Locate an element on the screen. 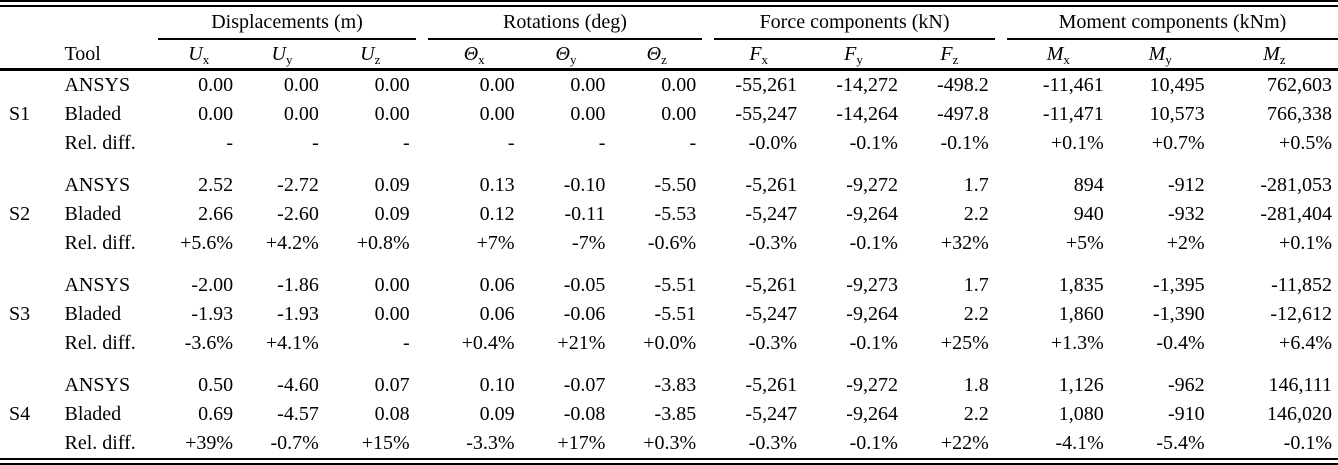  value-cell: 0.08 is located at coordinates (392, 414).